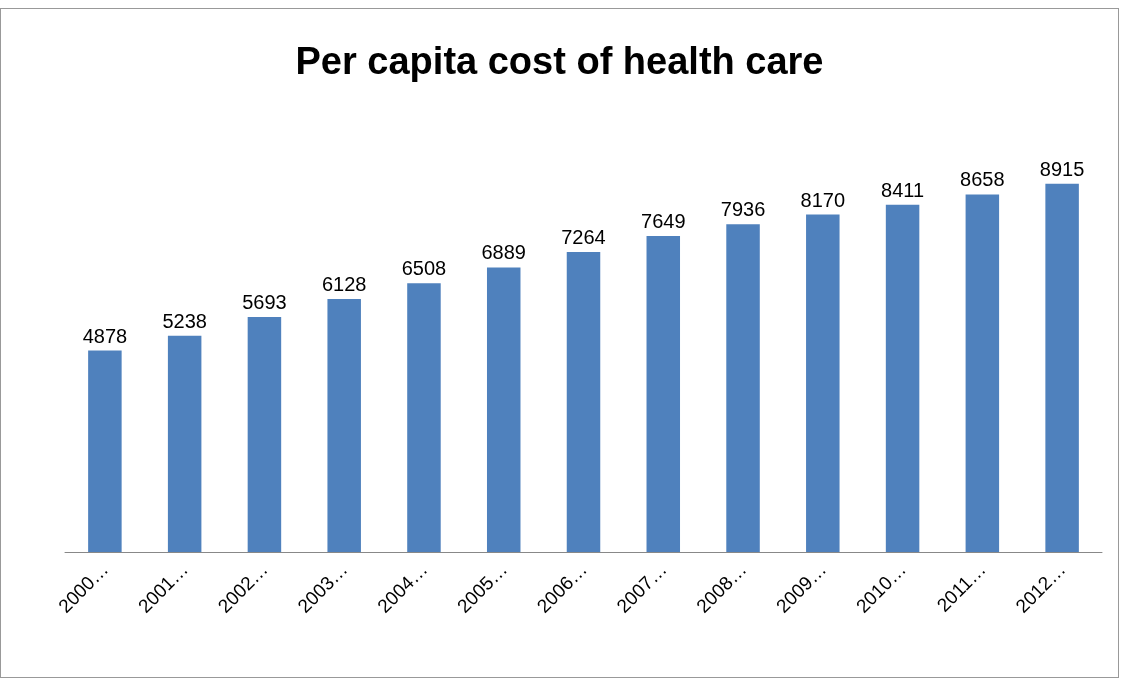  What do you see at coordinates (105, 335) in the screenshot?
I see `data-label: 4878` at bounding box center [105, 335].